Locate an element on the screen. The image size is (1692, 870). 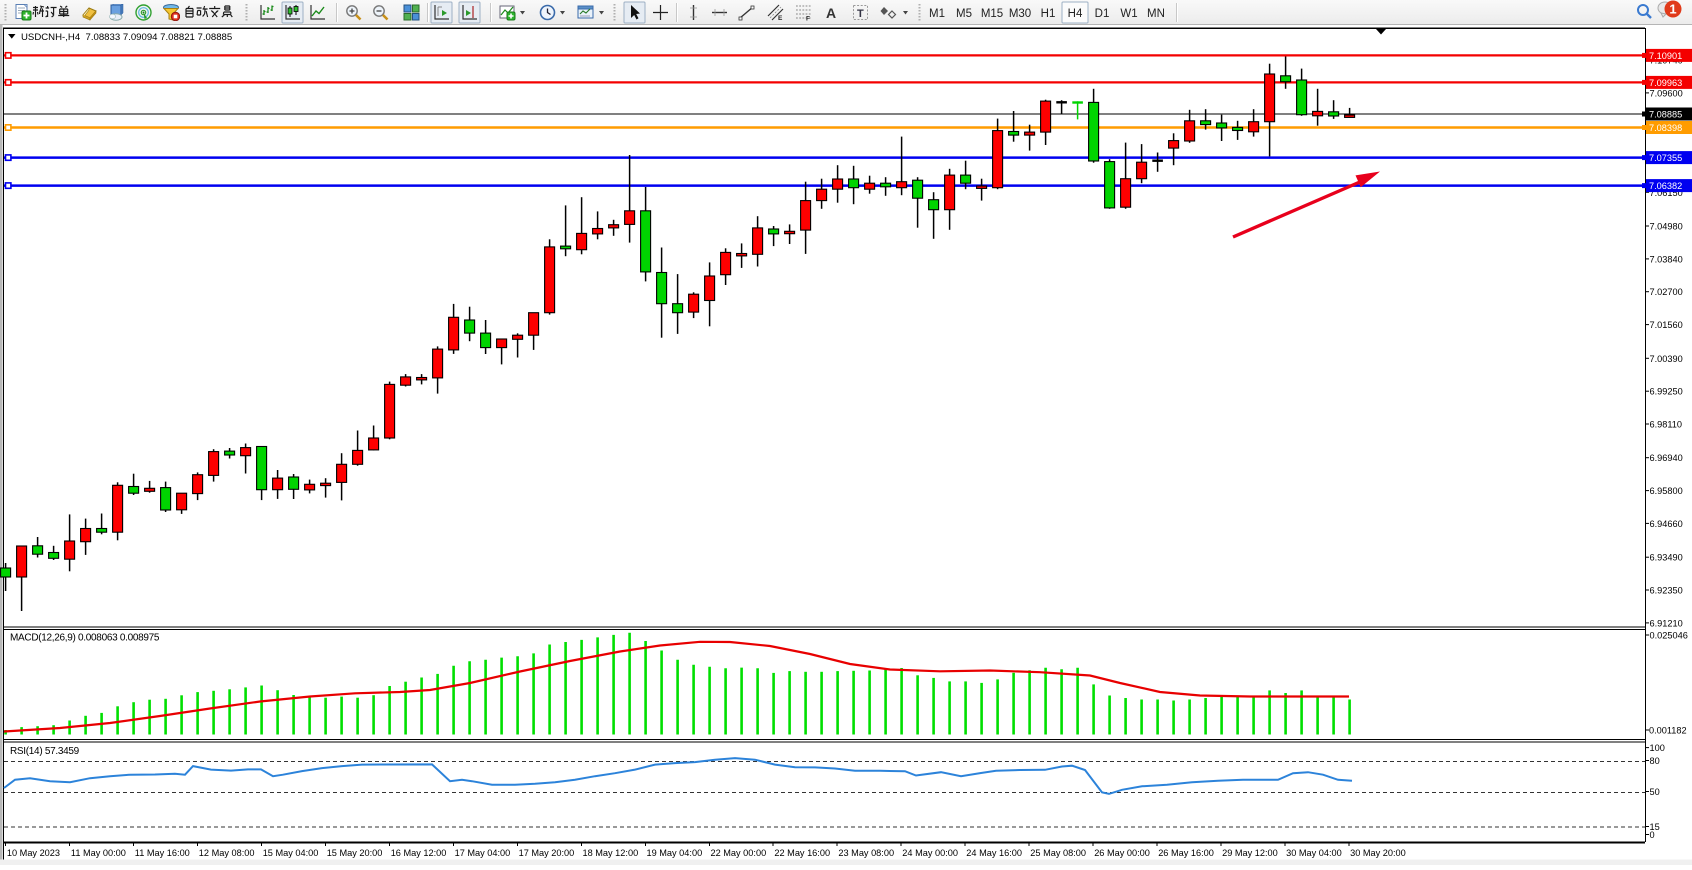
svg-text: W1 is located at coordinates (1128, 14).